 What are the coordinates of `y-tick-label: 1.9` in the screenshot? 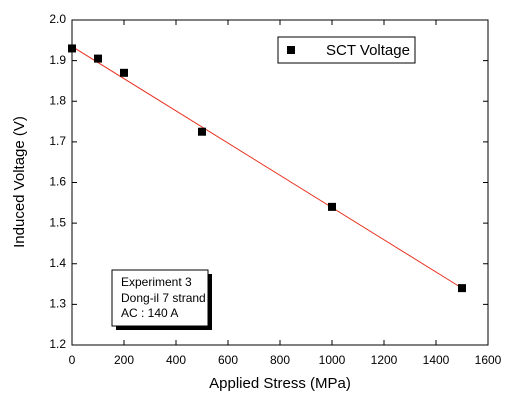 It's located at (57, 60).